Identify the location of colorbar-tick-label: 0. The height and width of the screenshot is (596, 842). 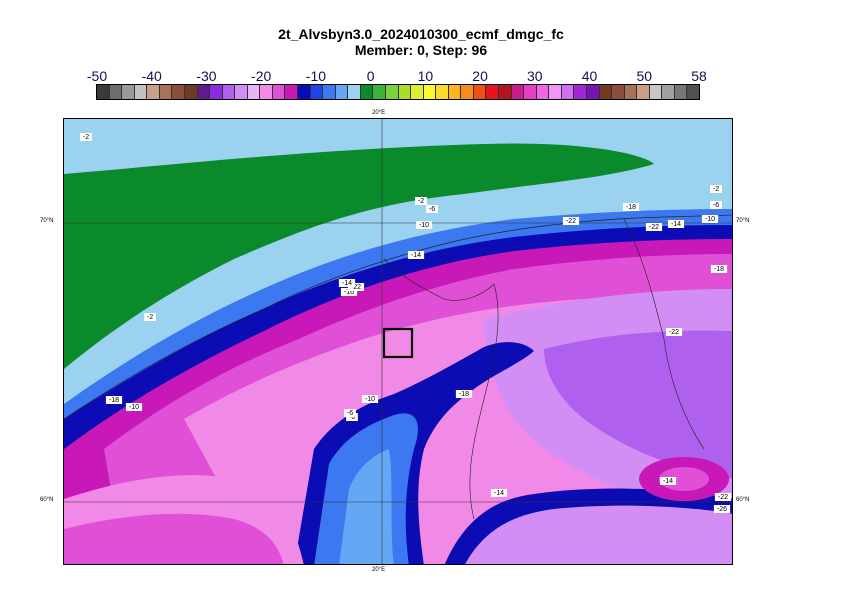
(370, 76).